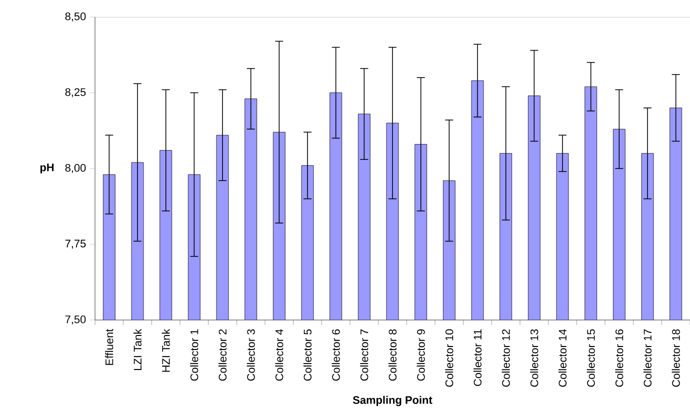 Image resolution: width=690 pixels, height=418 pixels. I want to click on x-tick-label: Collector 5, so click(307, 355).